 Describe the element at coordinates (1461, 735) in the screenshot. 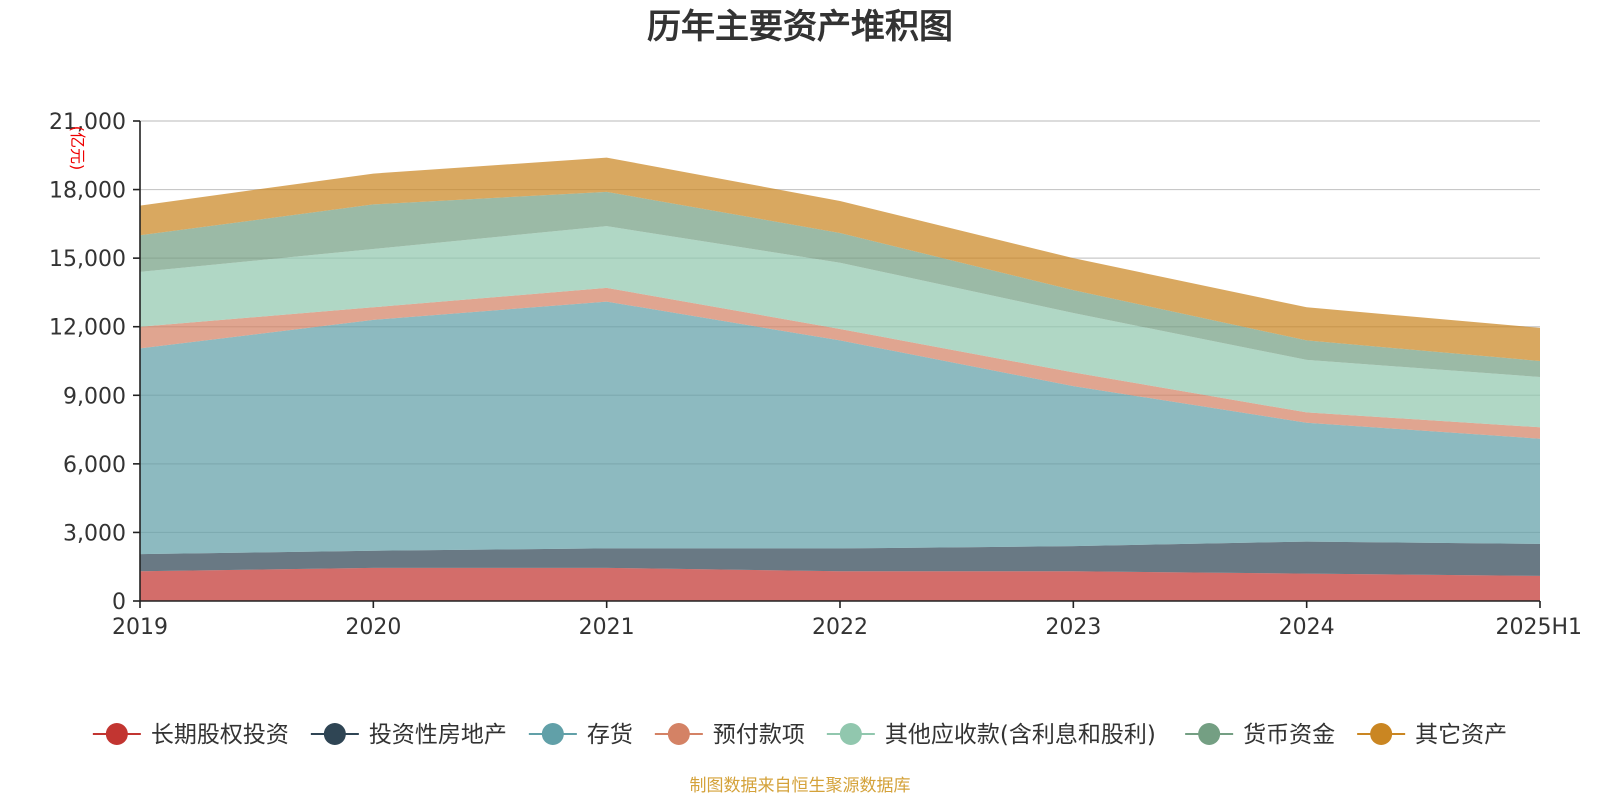

I see `legend-label: 其它资产` at that location.